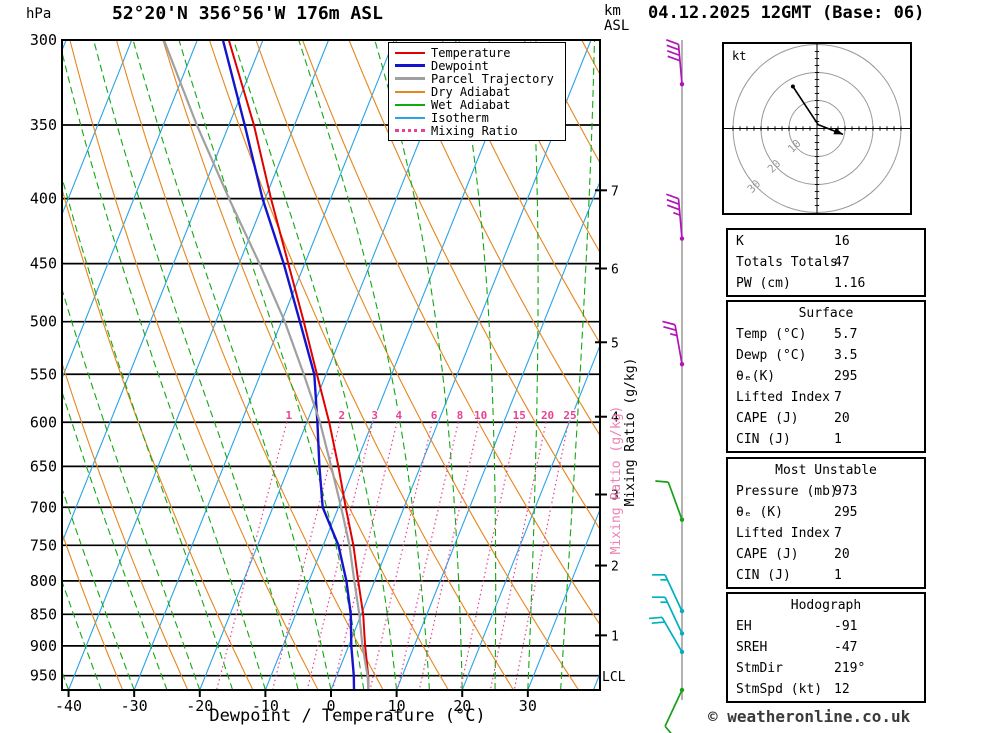 This screenshot has height=733, width=1000. Describe the element at coordinates (478, 118) in the screenshot. I see `legend-item: Isotherm` at that location.